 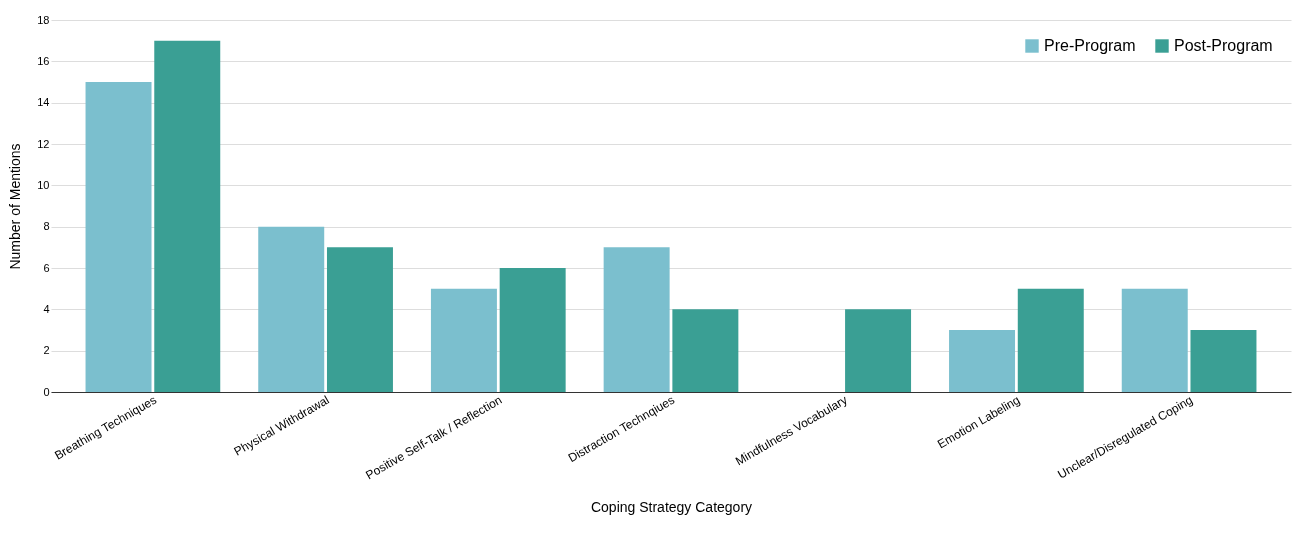 I want to click on y-tick-label: 10, so click(x=43, y=184).